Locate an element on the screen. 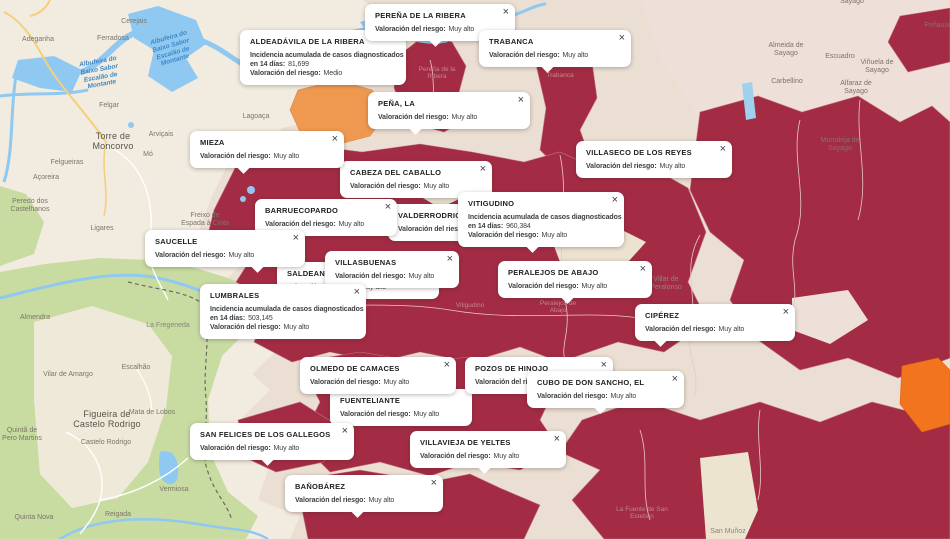 The width and height of the screenshot is (950, 539). incidence-label2: en 14 días: is located at coordinates (486, 226).